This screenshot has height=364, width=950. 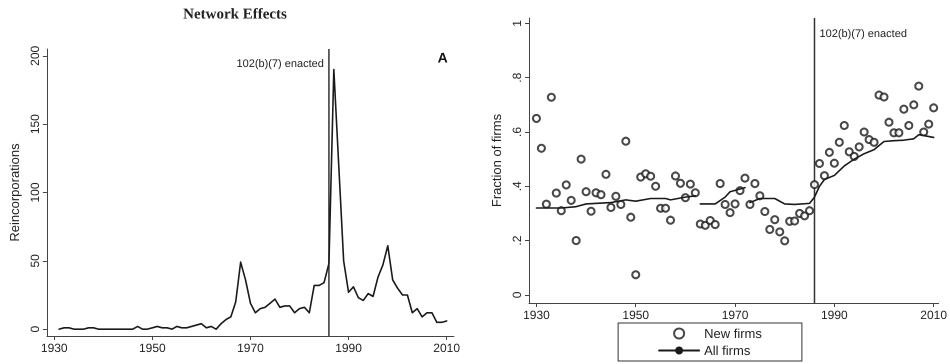 I want to click on y-tick-label: 50, so click(x=35, y=261).